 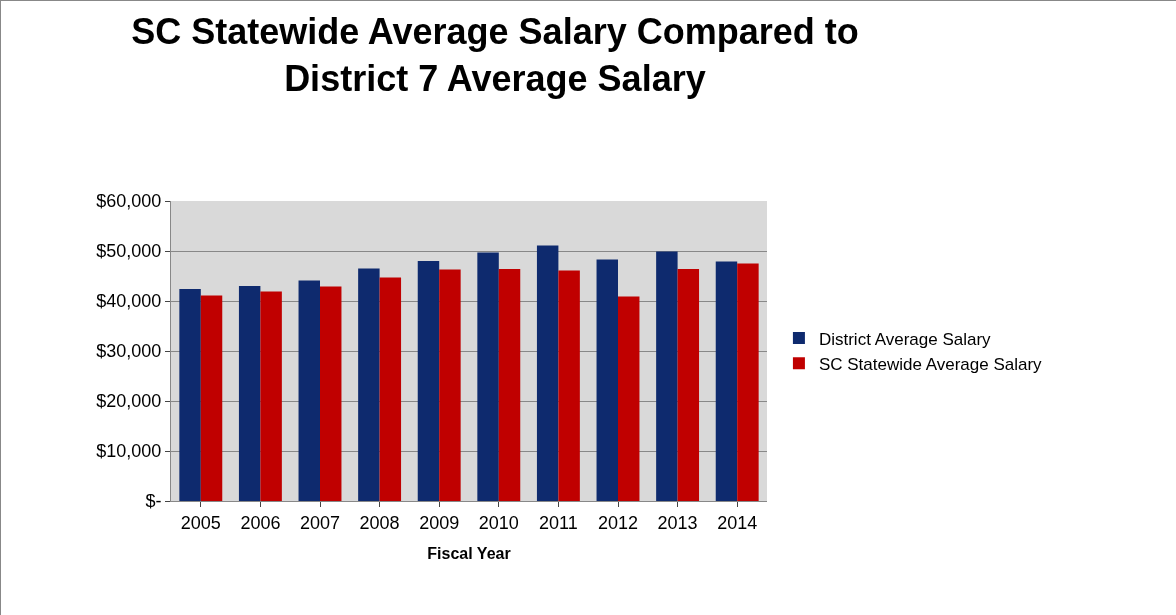 I want to click on y-tick-label: $50,000, so click(x=129, y=251).